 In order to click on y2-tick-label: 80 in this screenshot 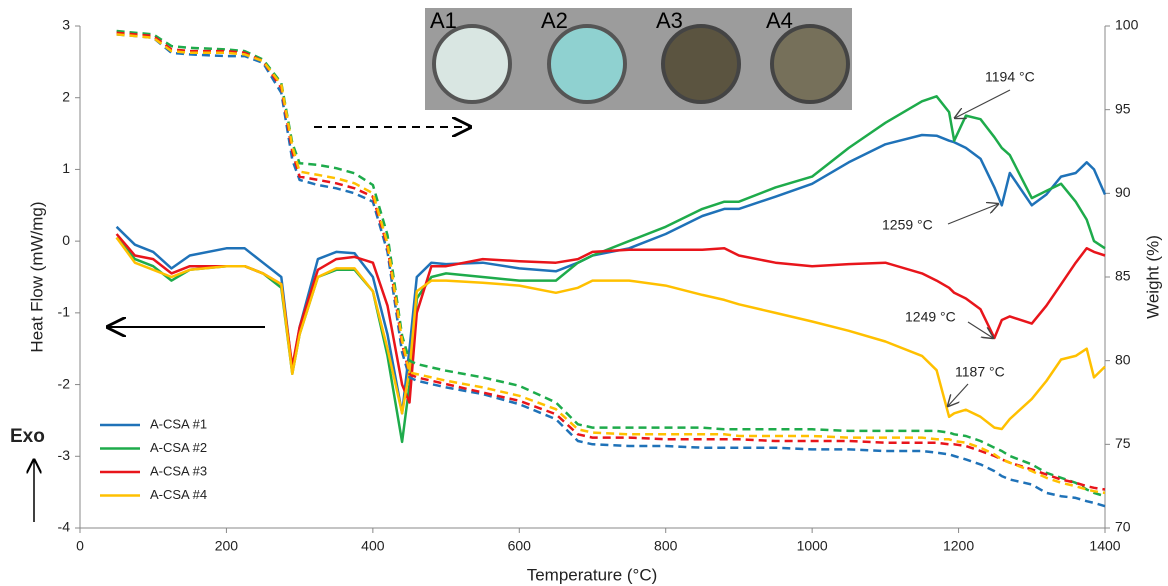, I will do `click(1123, 359)`.